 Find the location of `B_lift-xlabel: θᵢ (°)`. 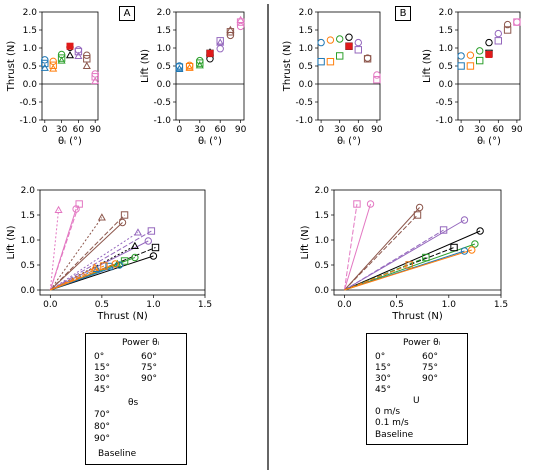

B_lift-xlabel: θᵢ (°) is located at coordinates (489, 141).